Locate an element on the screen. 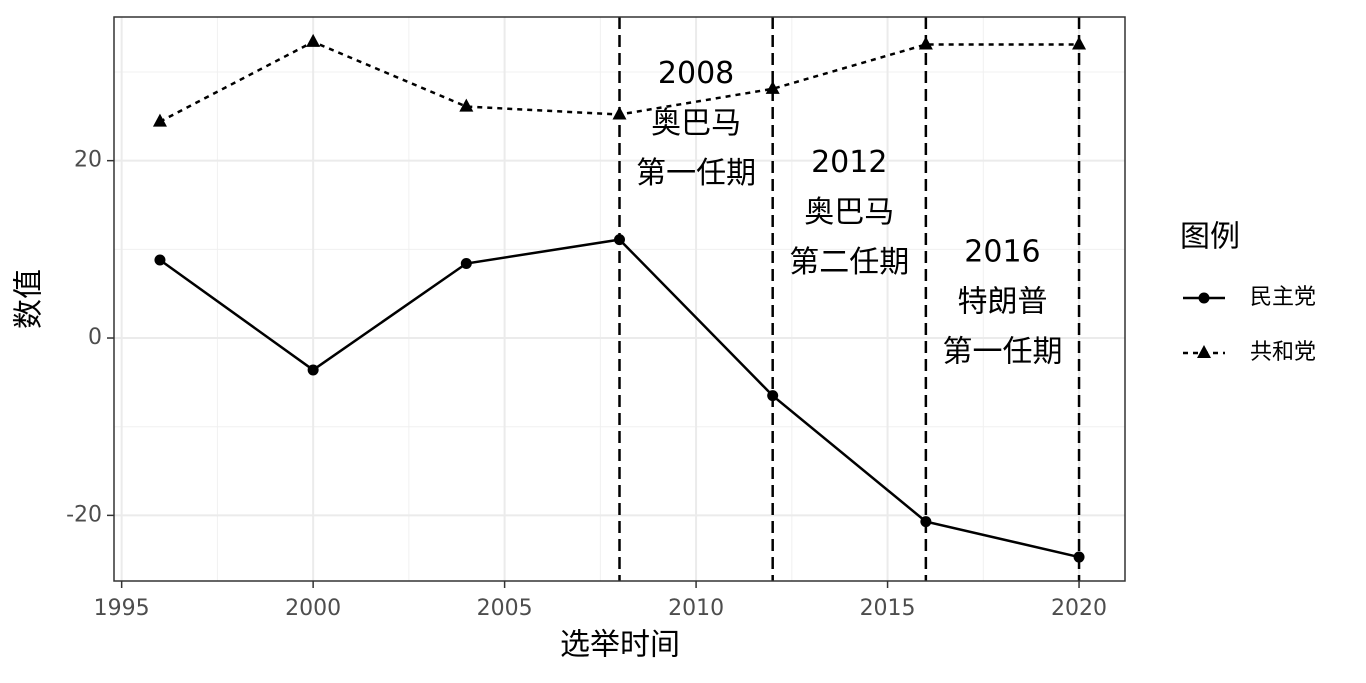 This screenshot has width=1366, height=683. annotation: 第二任期 is located at coordinates (849, 262).